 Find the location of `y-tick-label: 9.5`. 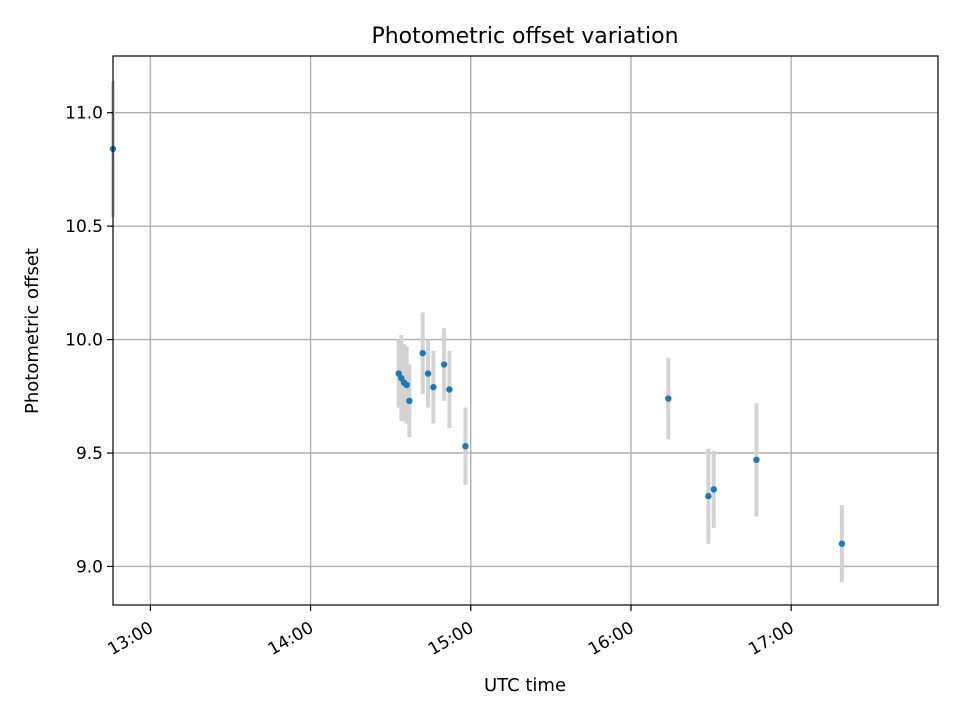

y-tick-label: 9.5 is located at coordinates (89, 454).